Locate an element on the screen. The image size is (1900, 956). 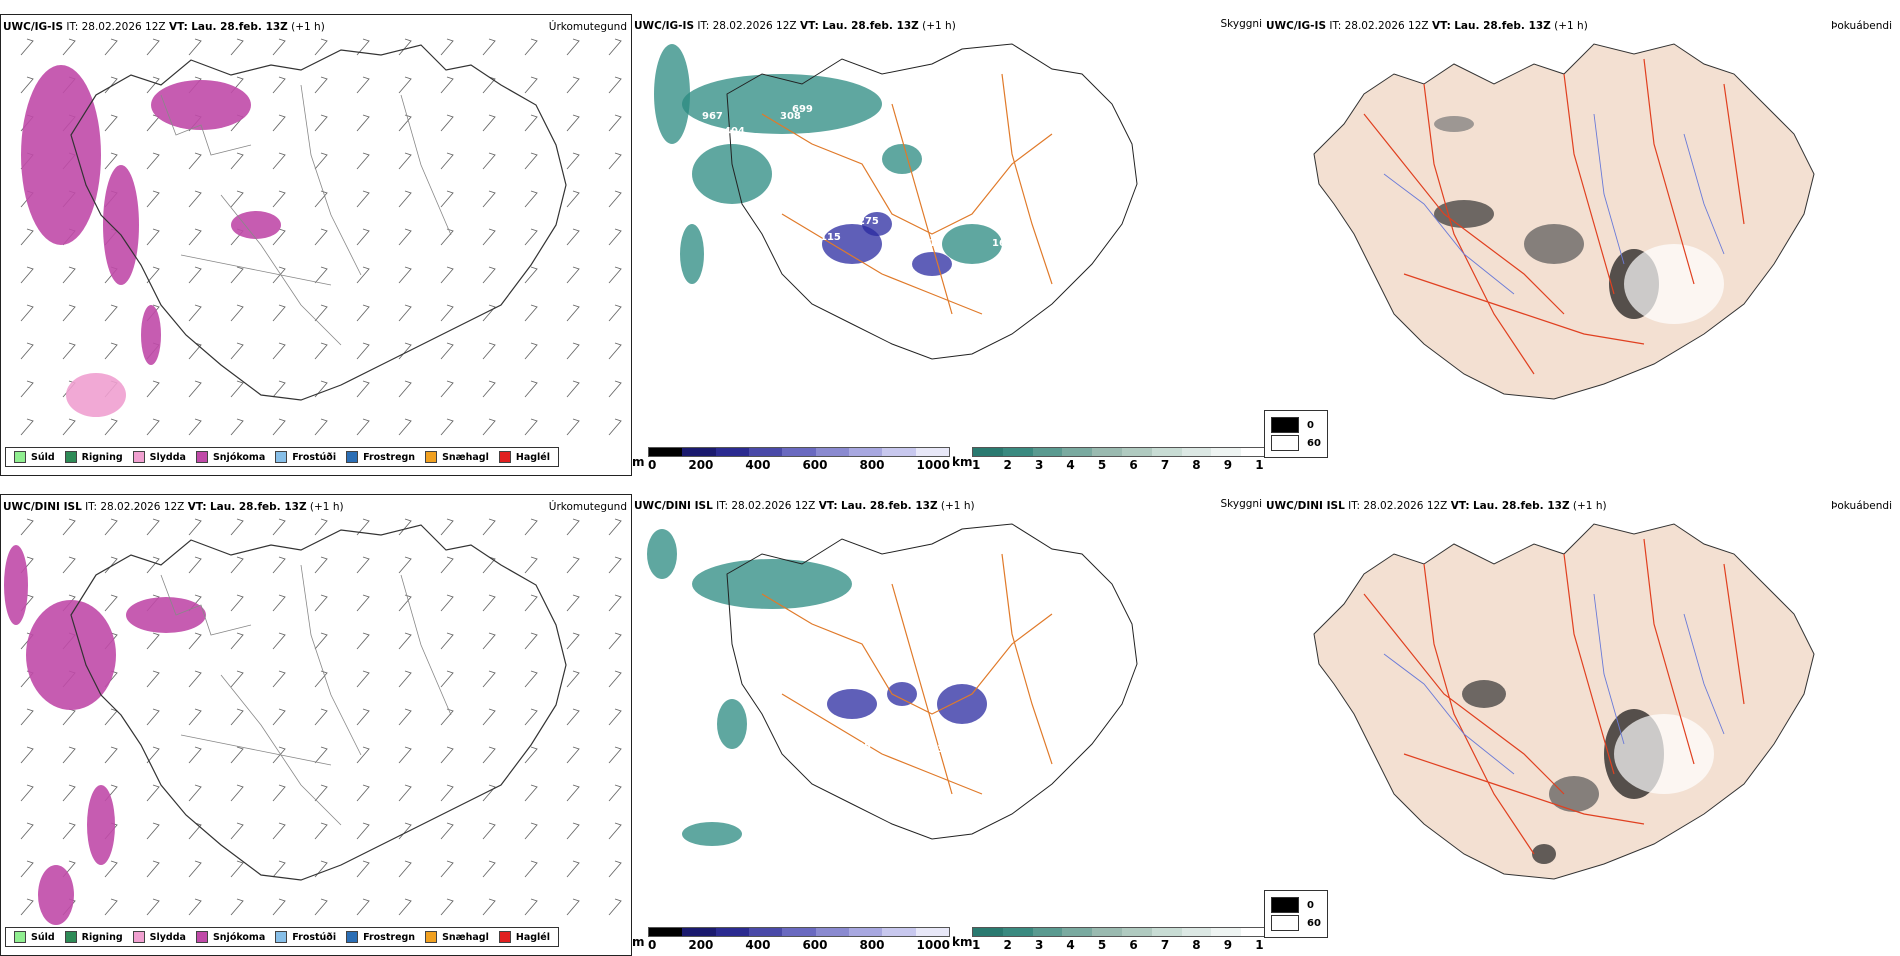
legend-item: Súld is located at coordinates (34, 937).